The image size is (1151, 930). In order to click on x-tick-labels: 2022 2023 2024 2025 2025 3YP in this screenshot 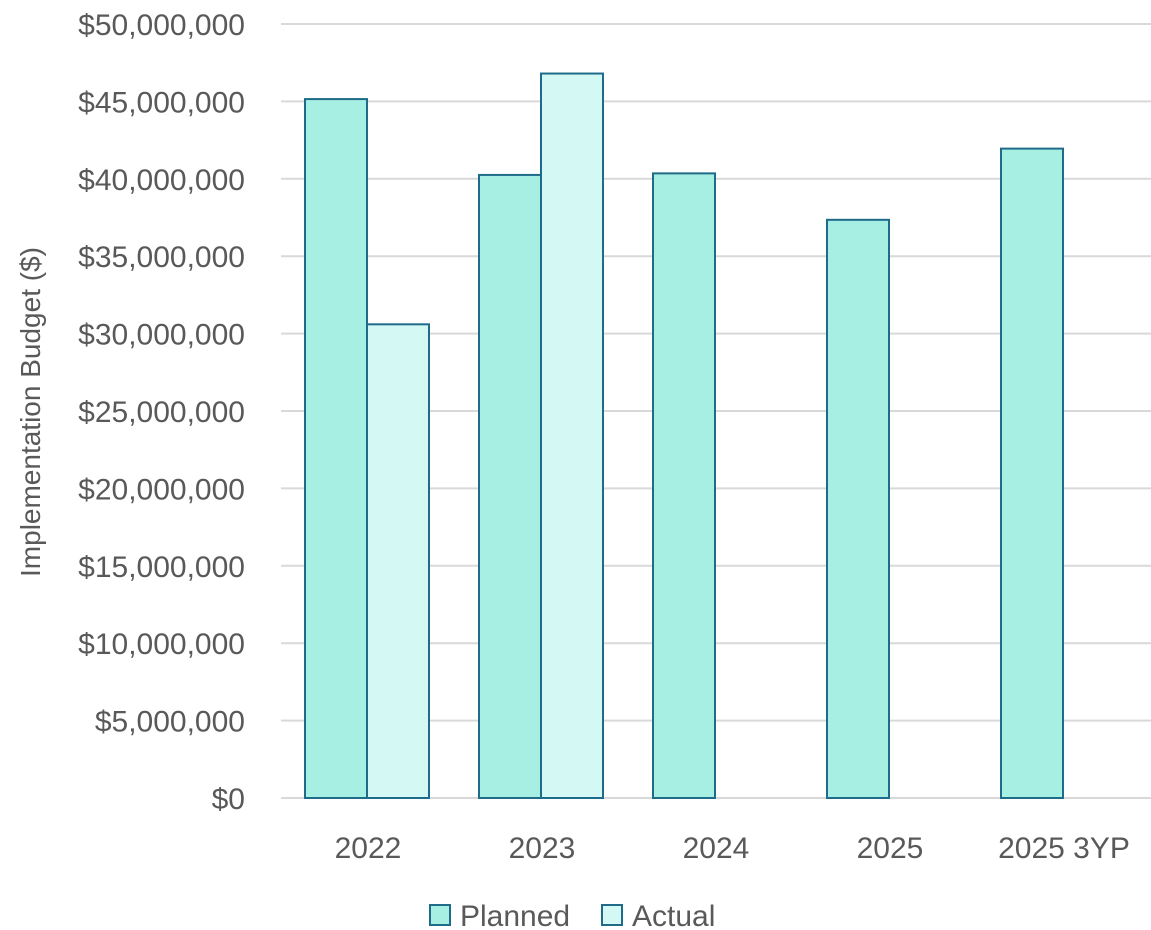, I will do `click(732, 848)`.